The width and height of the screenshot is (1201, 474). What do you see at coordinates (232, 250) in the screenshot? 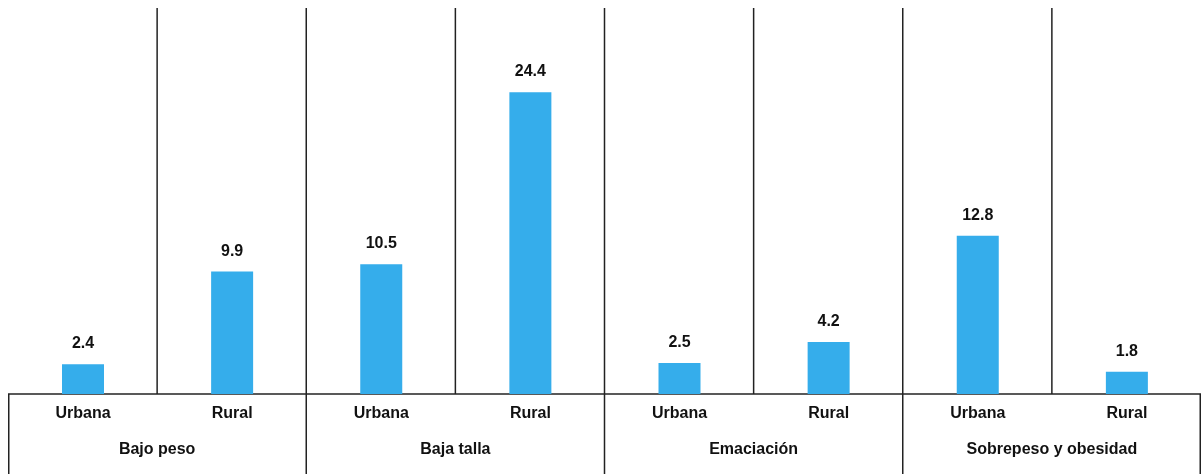
I see `data-label: 9.9` at bounding box center [232, 250].